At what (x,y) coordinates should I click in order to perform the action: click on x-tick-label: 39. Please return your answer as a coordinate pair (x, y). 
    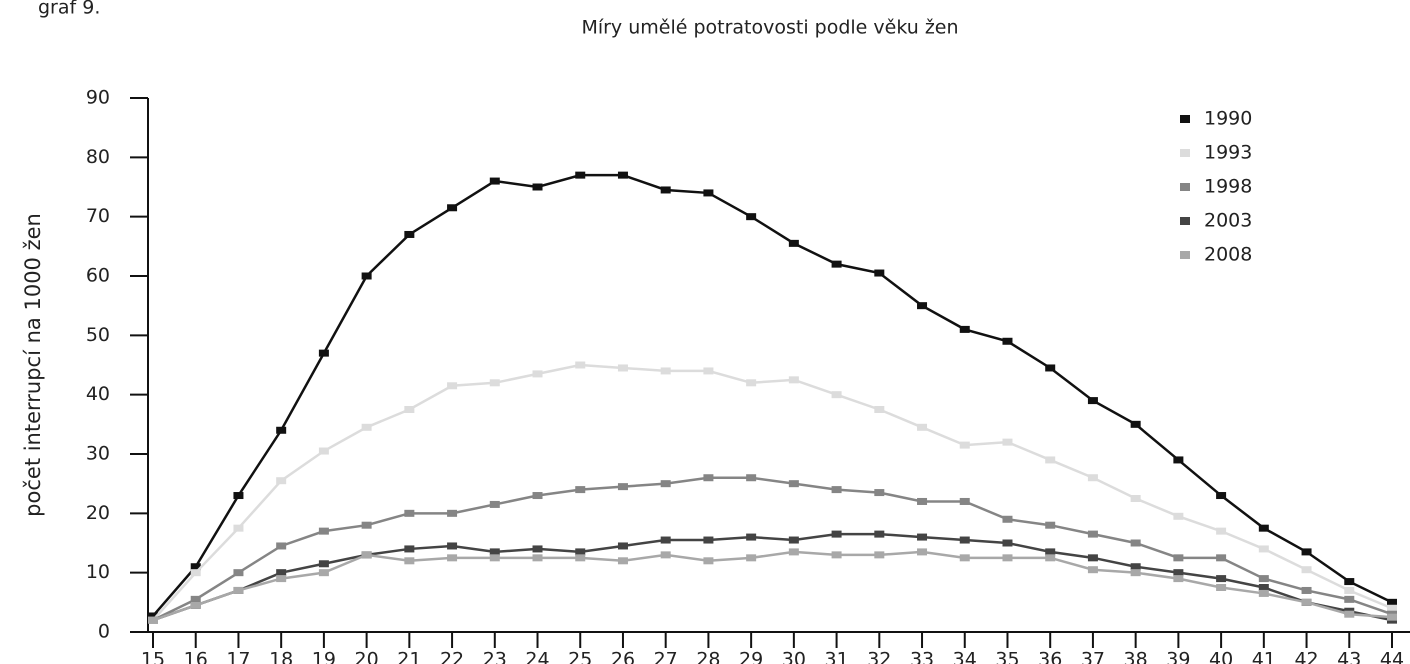
    Looking at the image, I should click on (1178, 656).